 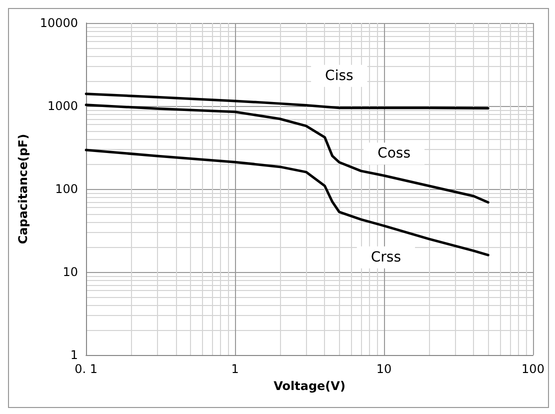 What do you see at coordinates (384, 369) in the screenshot?
I see `x-tick-label: 10` at bounding box center [384, 369].